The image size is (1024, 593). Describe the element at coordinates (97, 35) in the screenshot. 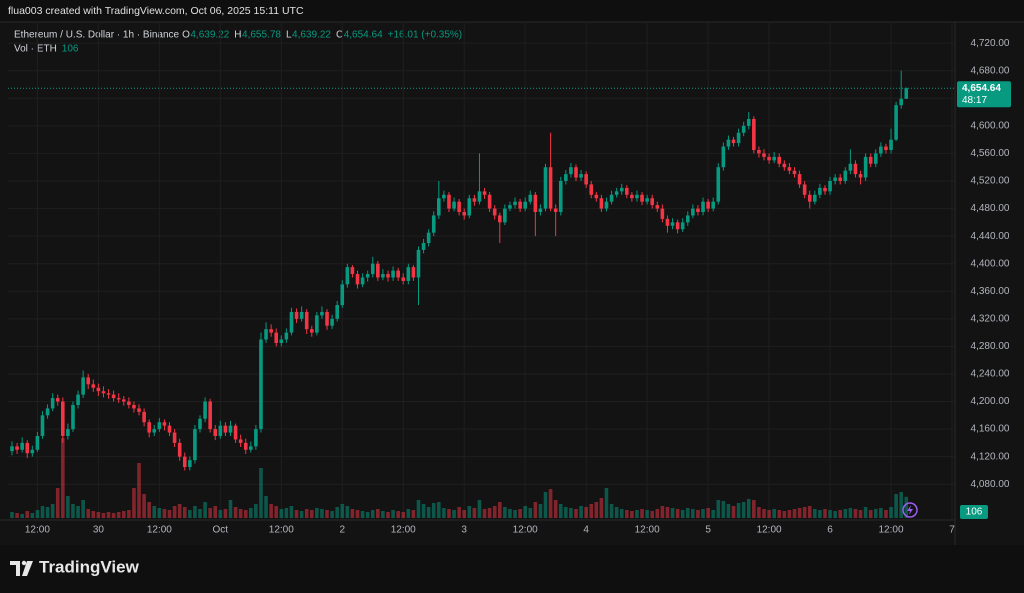

I see `legend-text: Ethereum / U.S. Dollar · 1h · Binance` at that location.